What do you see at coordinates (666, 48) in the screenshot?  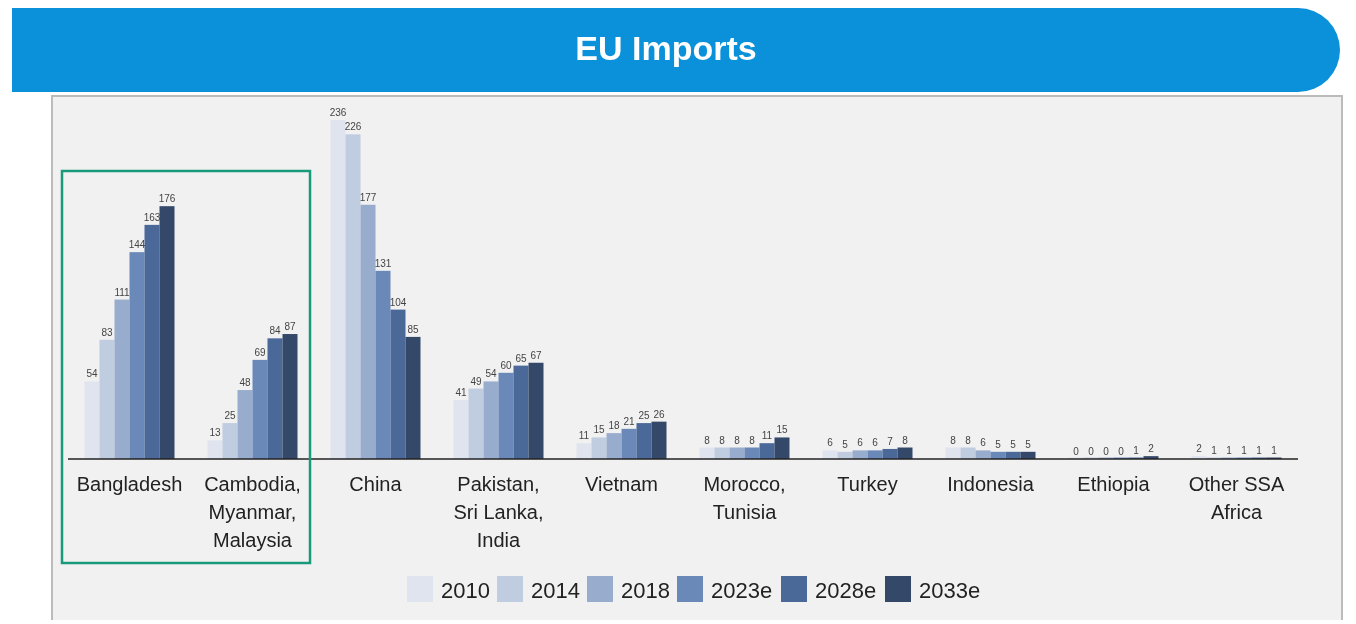 I see `chart-title: EU Imports` at bounding box center [666, 48].